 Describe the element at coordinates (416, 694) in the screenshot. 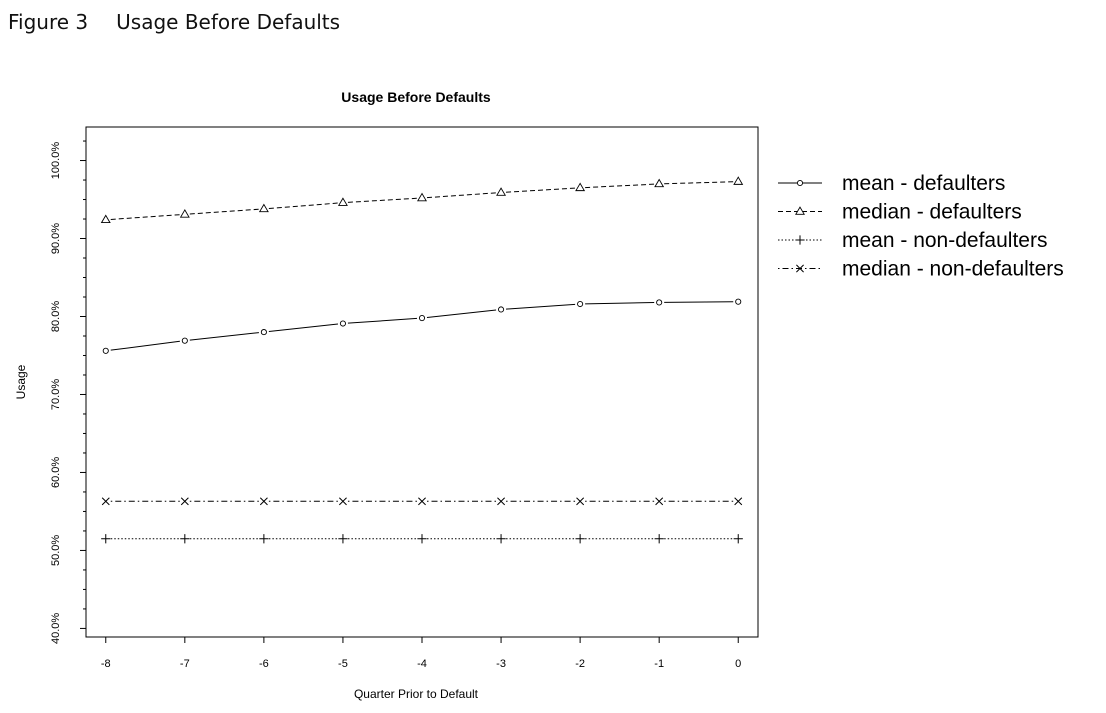

I see `x-axis-label: Quarter Prior to Default` at that location.